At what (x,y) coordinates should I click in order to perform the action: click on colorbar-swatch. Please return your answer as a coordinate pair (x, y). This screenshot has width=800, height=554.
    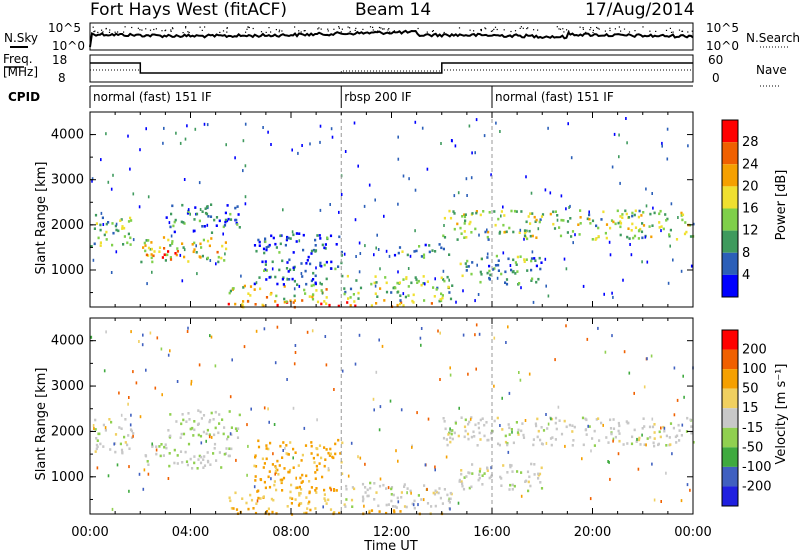
    Looking at the image, I should click on (730, 219).